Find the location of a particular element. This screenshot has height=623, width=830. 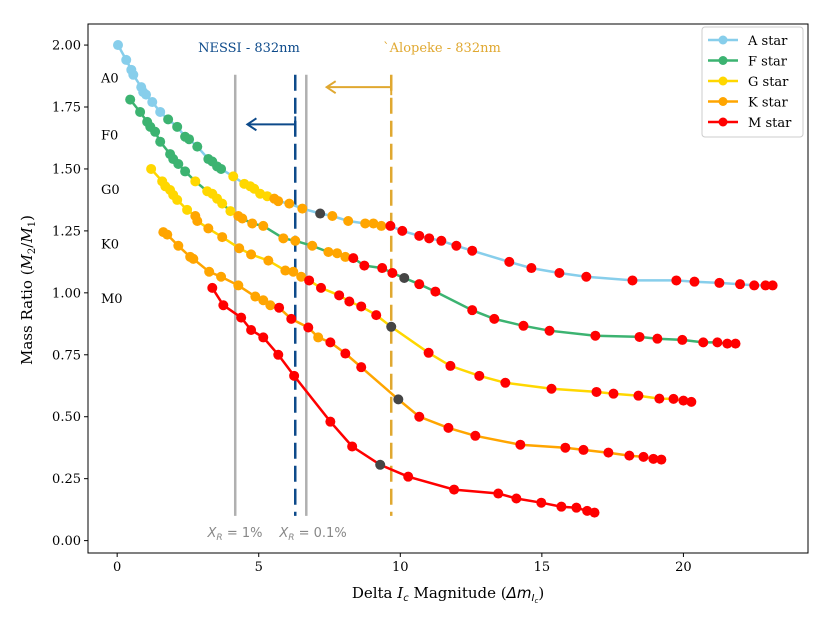

reference-lines is located at coordinates (313, 295).